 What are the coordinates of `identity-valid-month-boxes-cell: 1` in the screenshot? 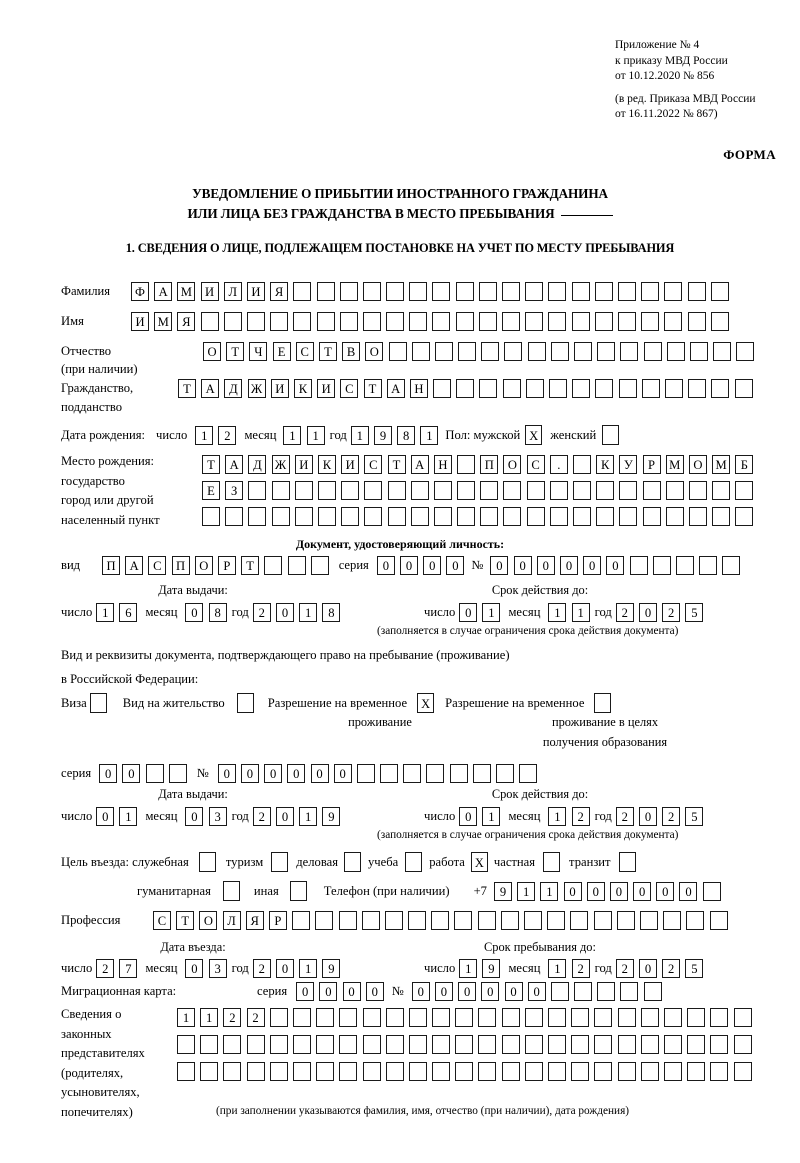 It's located at (557, 612).